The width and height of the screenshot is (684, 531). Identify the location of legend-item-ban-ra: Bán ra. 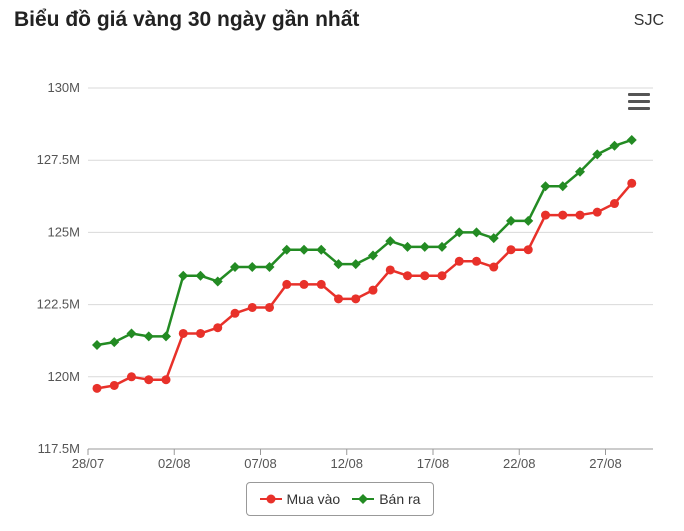
(386, 499).